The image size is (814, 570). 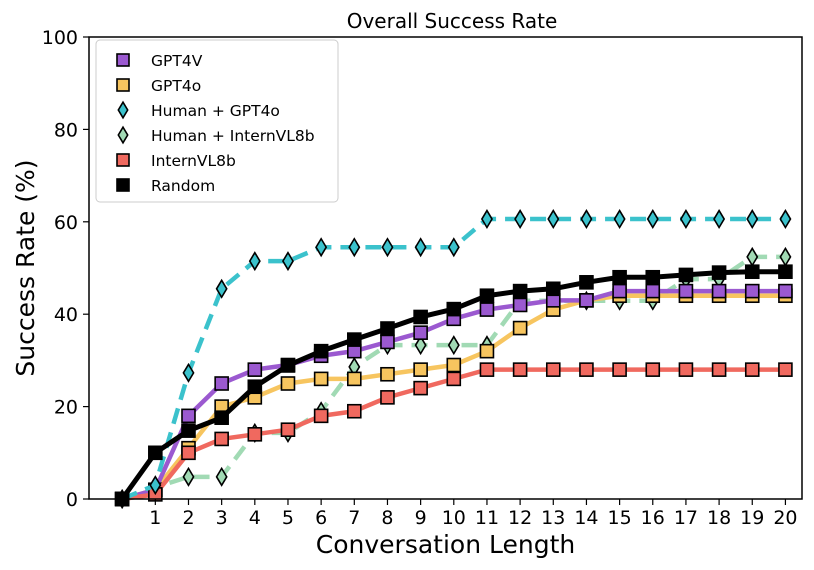 I want to click on legend-label-human-internvl8b: Human + InternVL8b, so click(x=233, y=136).